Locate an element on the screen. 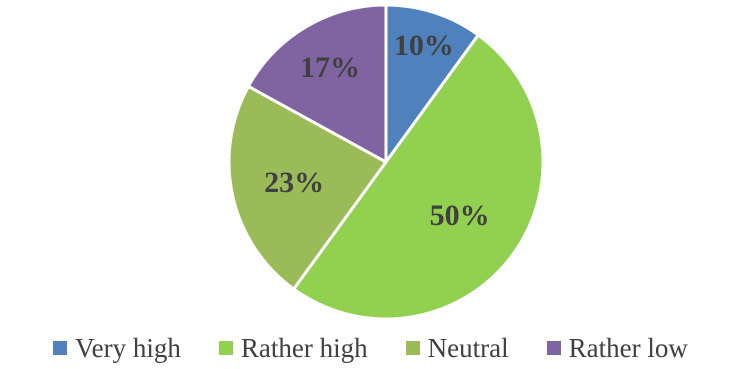 This screenshot has width=741, height=369. slice-label-very-high: 10% is located at coordinates (424, 45).